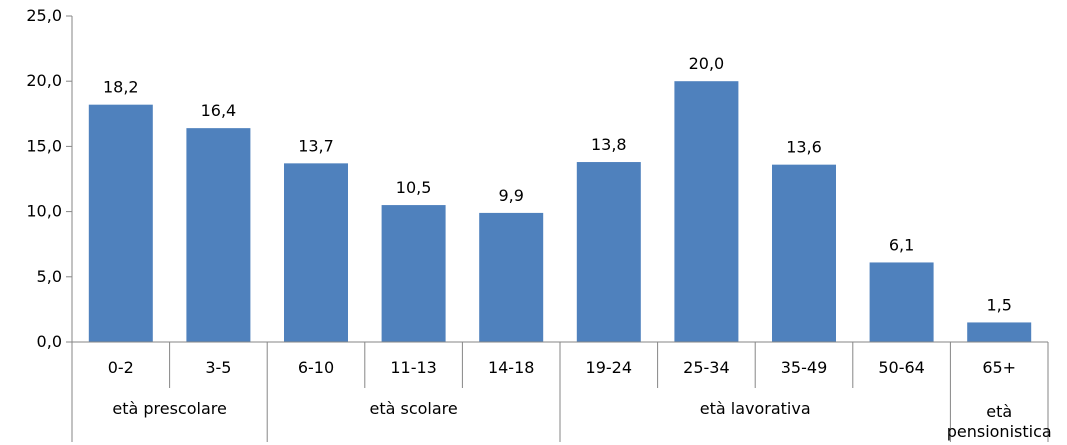 This screenshot has height=445, width=1067. I want to click on x-tick-label: 50-64, so click(901, 367).